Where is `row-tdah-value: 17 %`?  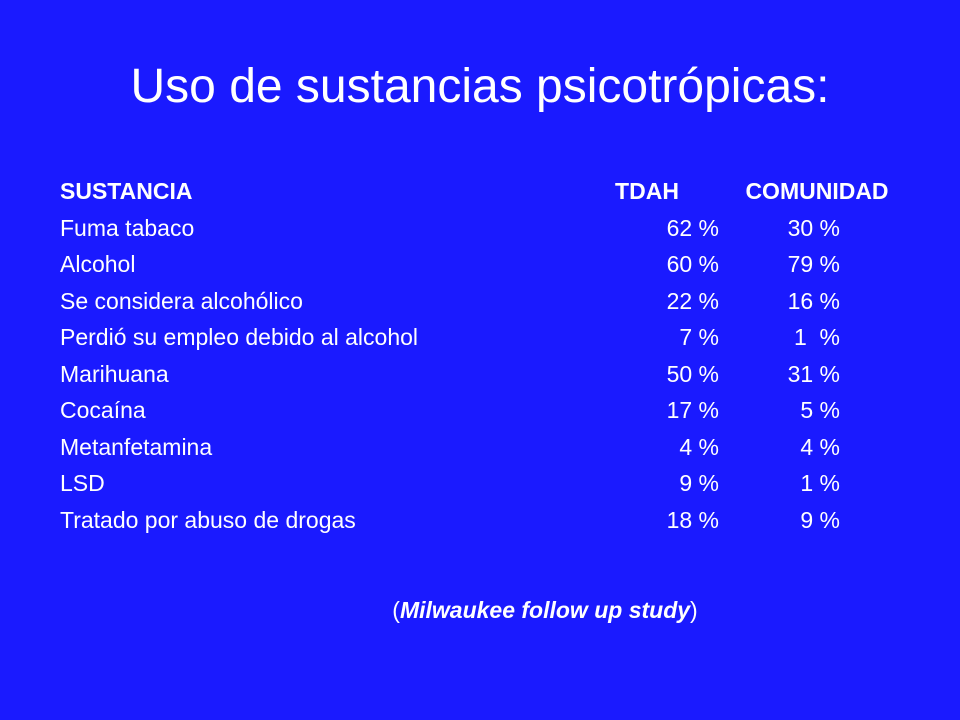
row-tdah-value: 17 % is located at coordinates (692, 410).